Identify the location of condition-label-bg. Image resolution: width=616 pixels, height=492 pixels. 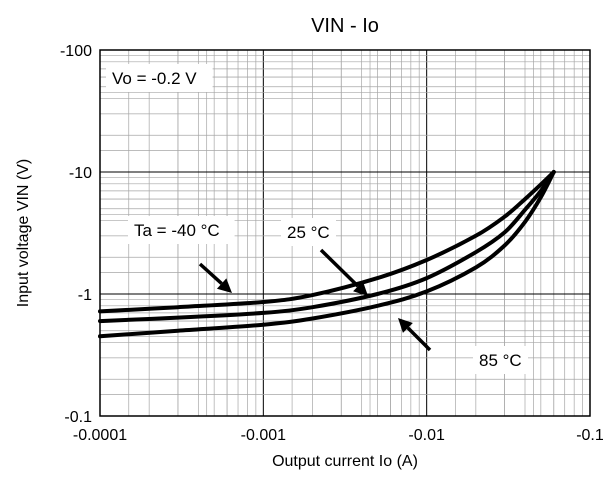
(159, 78).